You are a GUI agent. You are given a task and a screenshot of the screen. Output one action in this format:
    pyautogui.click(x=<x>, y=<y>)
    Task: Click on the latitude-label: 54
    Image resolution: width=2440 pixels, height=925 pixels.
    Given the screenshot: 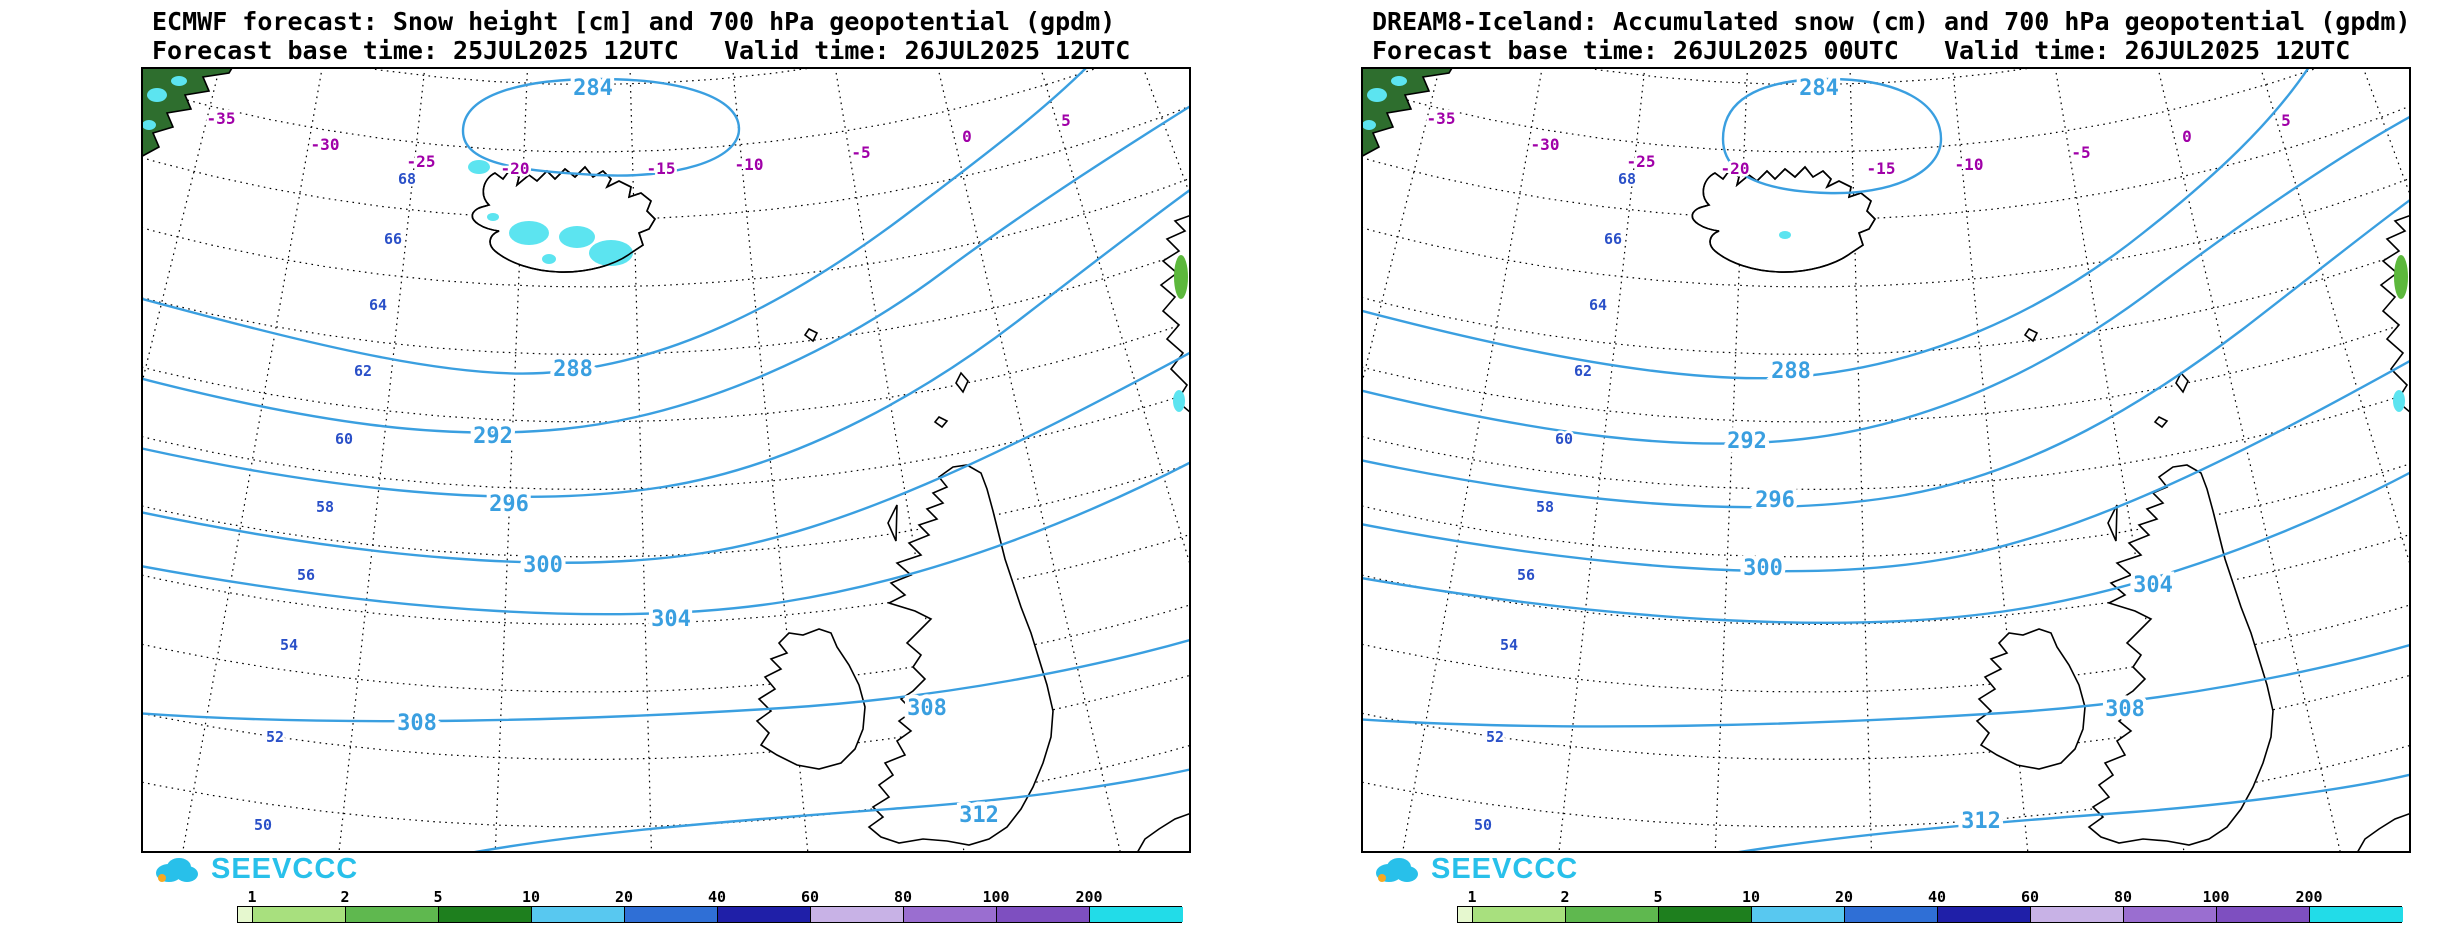 What is the action you would take?
    pyautogui.click(x=289, y=645)
    